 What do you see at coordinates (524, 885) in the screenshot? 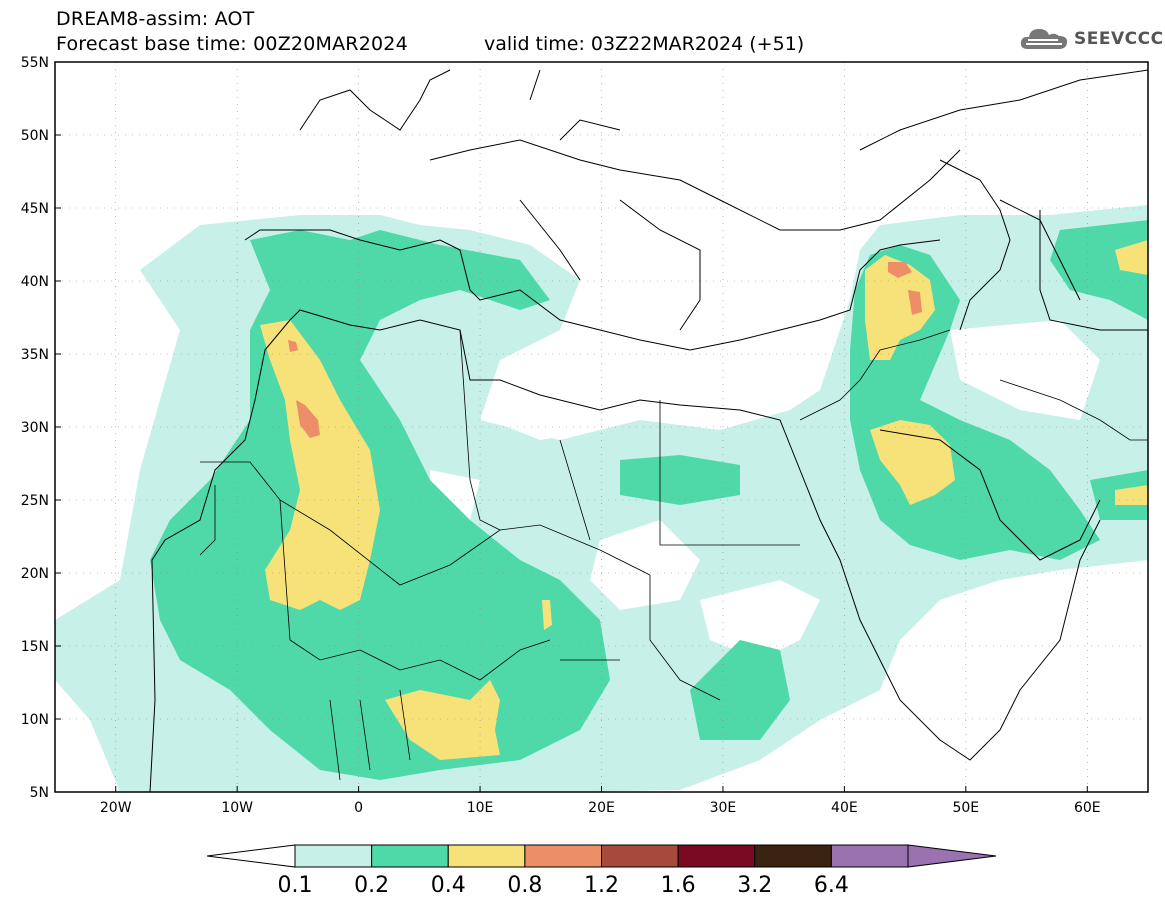
I see `colorbar-label: 0.8` at bounding box center [524, 885].